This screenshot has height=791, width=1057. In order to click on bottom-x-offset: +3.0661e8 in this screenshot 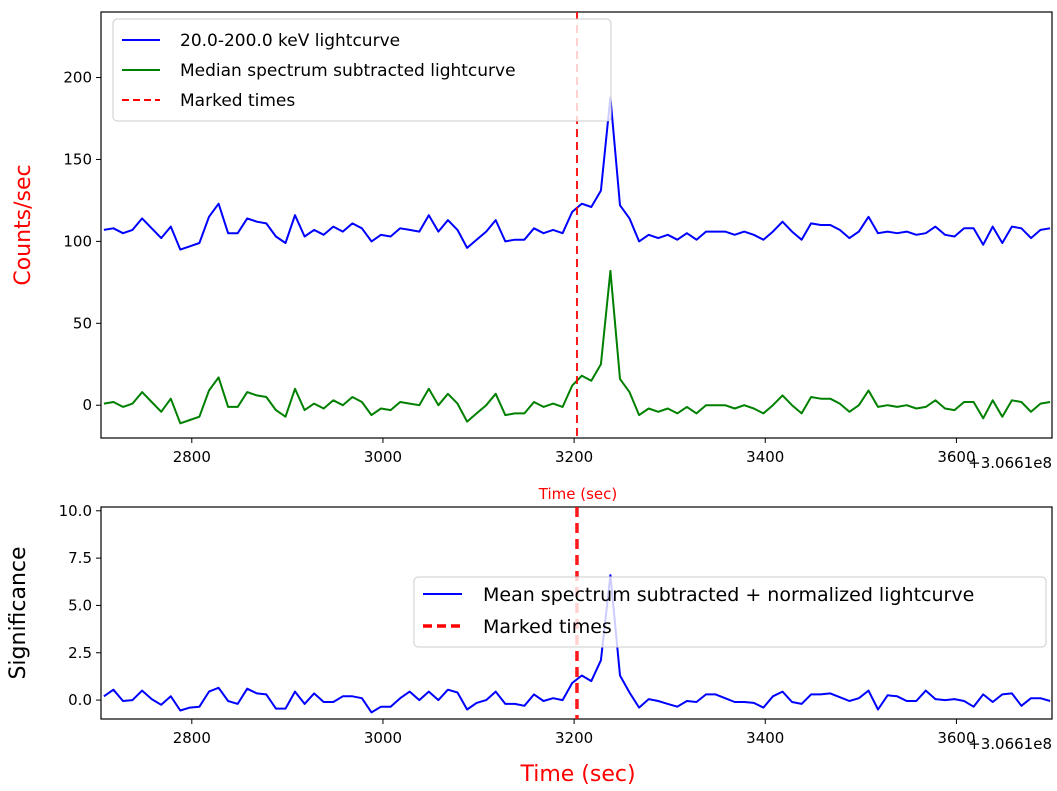, I will do `click(1010, 744)`.